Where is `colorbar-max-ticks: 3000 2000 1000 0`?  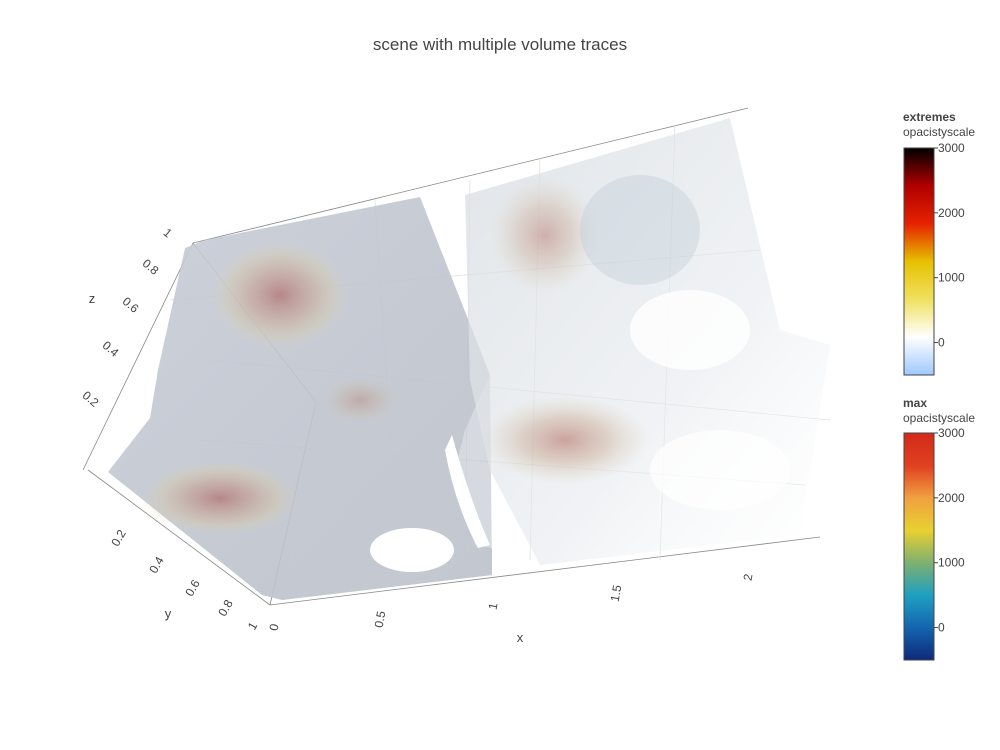
colorbar-max-ticks: 3000 2000 1000 0 is located at coordinates (949, 530).